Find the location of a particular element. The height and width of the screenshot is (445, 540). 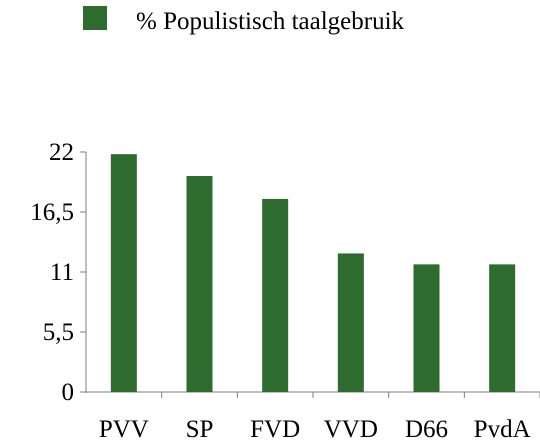

x-tick-group: PVV SP FVD VVD D66 PvdA is located at coordinates (319, 417).